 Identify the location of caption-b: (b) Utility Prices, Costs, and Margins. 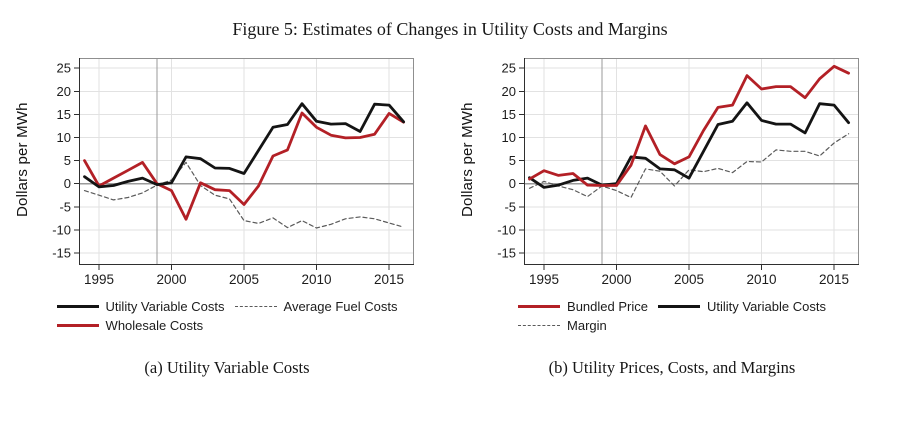
(672, 367).